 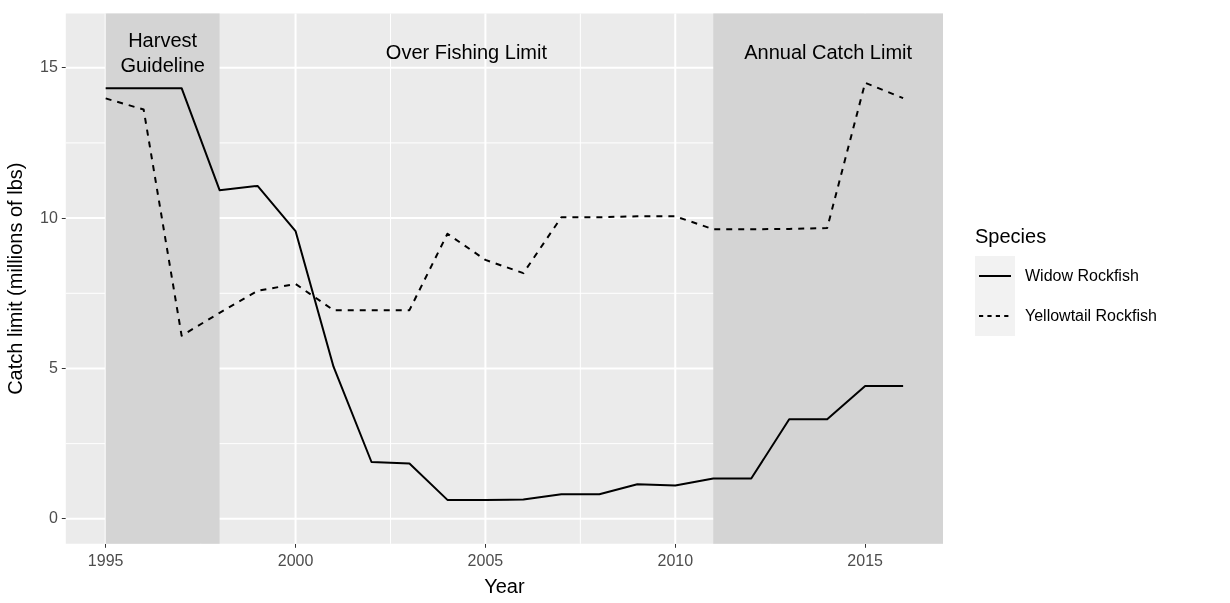 I want to click on legend-label: Yellowtail Rockfish, so click(x=1091, y=316).